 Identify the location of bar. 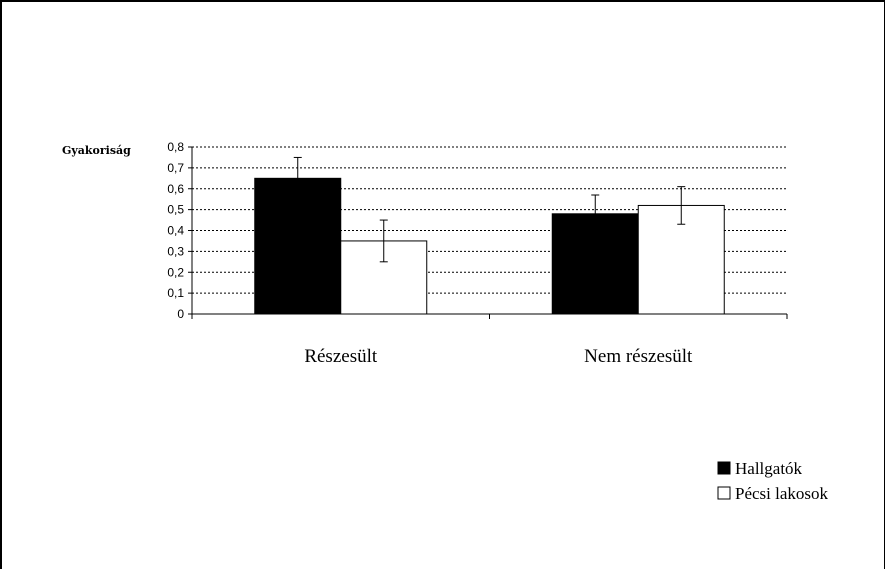
(298, 246).